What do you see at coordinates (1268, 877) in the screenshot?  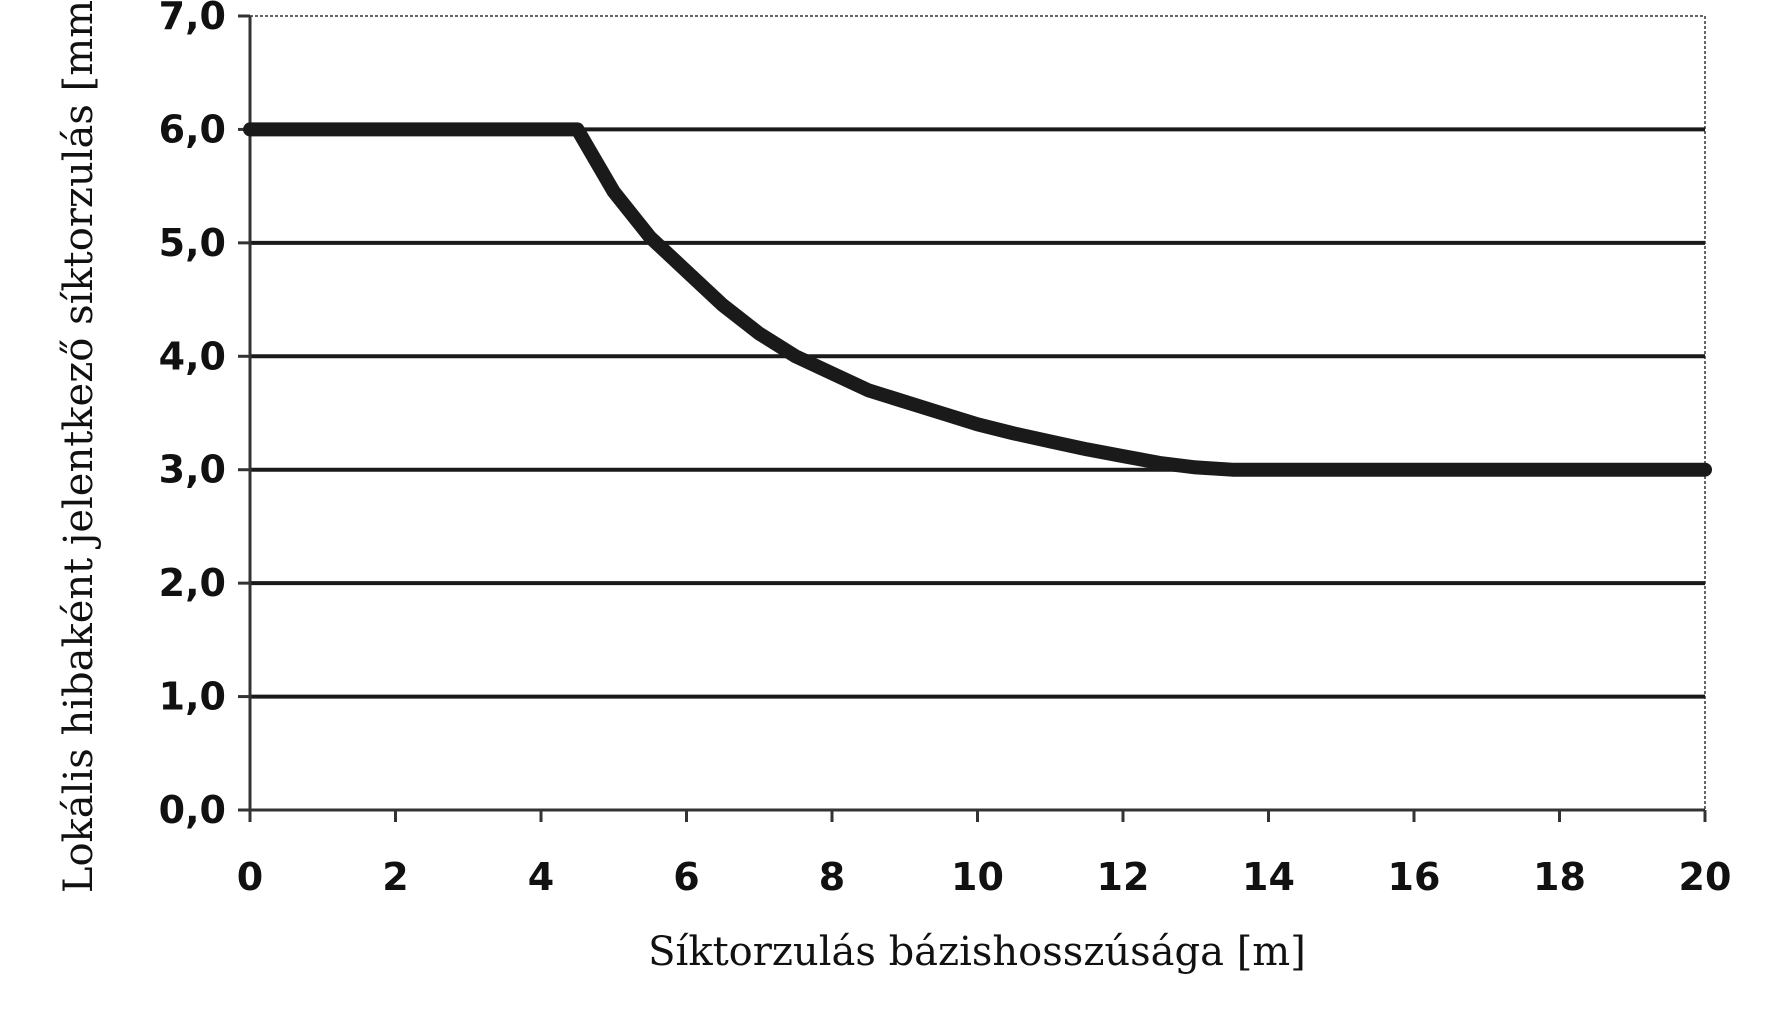 I see `x-tick-label: 14` at bounding box center [1268, 877].